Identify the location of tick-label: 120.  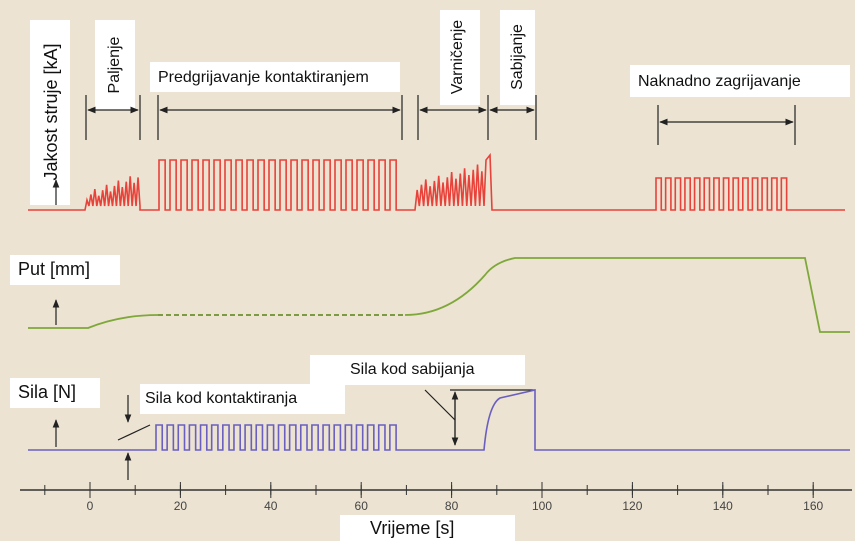
(632, 506).